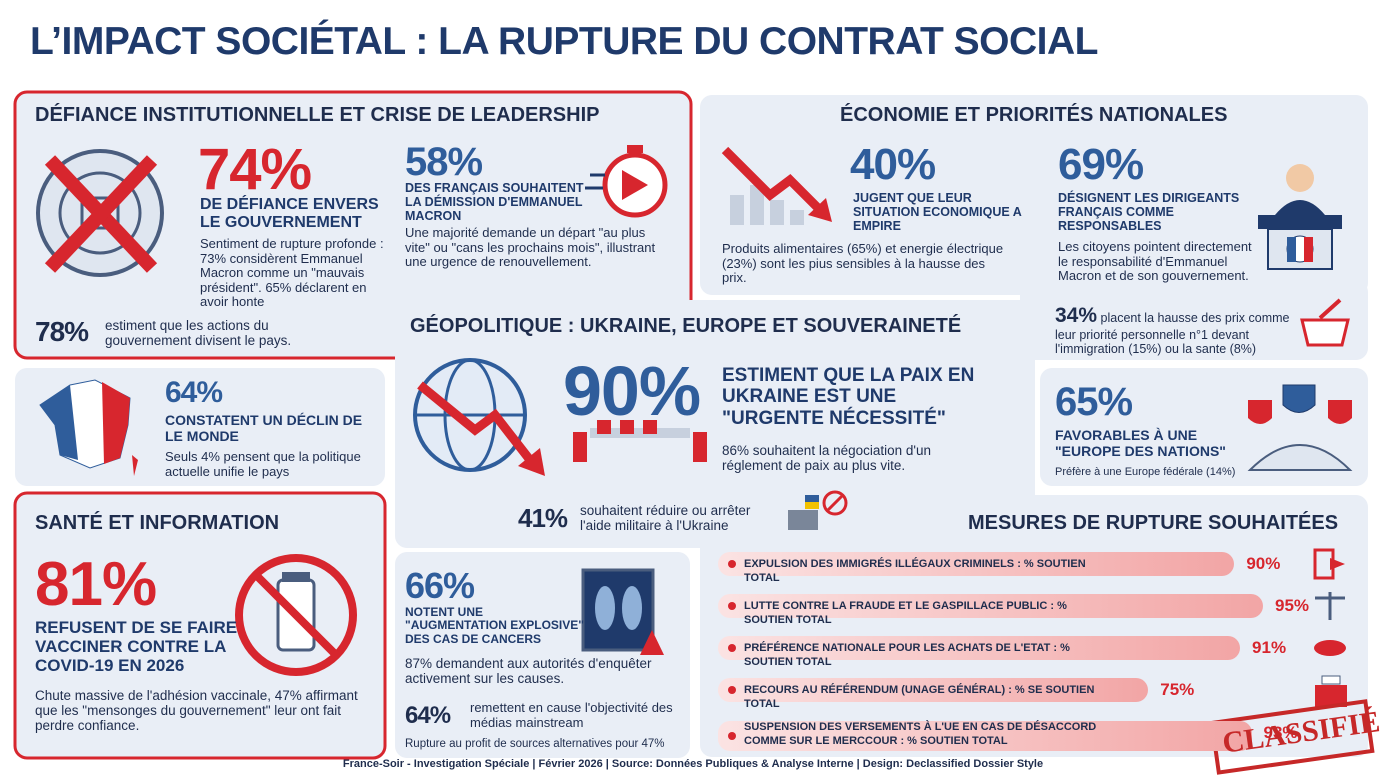 The width and height of the screenshot is (1386, 775). I want to click on stat-value: 58%, so click(444, 162).